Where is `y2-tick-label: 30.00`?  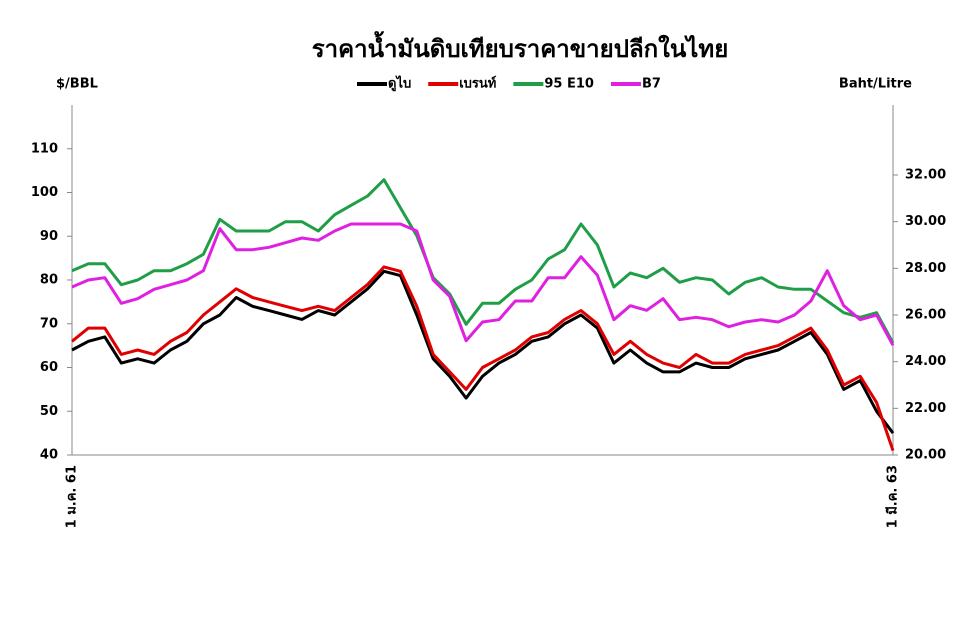
y2-tick-label: 30.00 is located at coordinates (925, 221).